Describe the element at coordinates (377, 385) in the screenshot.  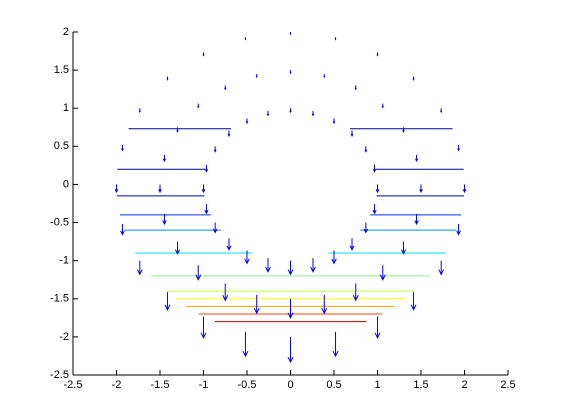
I see `x-tick-label: 1` at that location.